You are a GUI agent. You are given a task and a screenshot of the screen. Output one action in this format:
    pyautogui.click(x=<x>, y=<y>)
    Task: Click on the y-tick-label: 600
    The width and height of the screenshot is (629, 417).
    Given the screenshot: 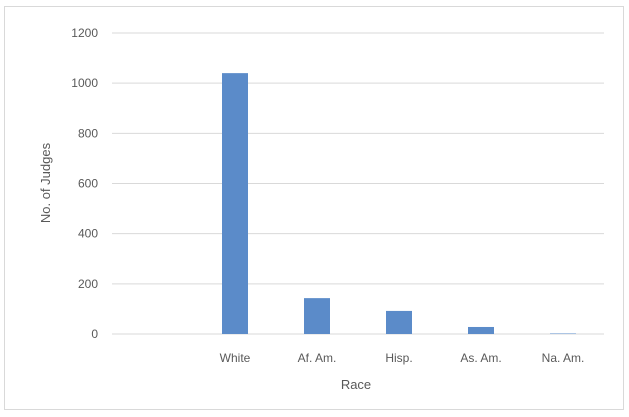 What is the action you would take?
    pyautogui.click(x=88, y=184)
    